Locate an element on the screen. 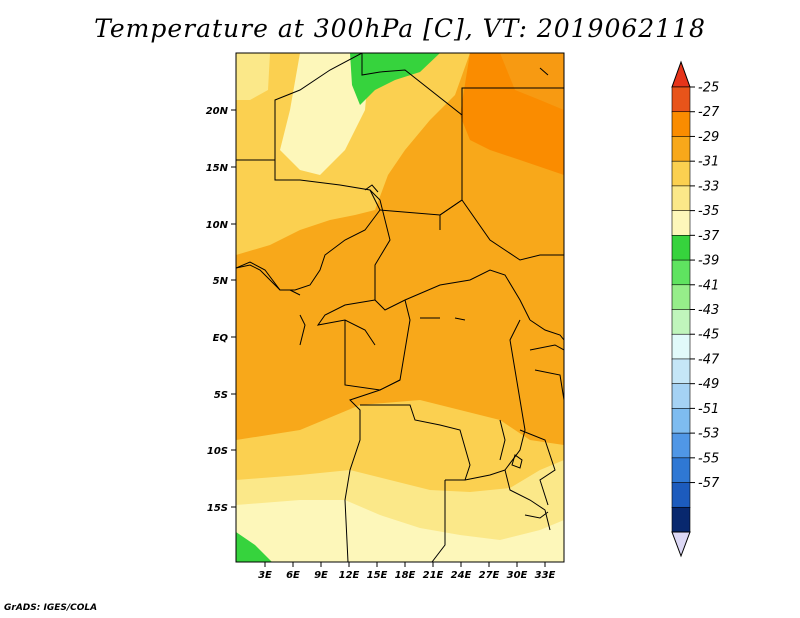  colorbar-label: -33 is located at coordinates (708, 186).